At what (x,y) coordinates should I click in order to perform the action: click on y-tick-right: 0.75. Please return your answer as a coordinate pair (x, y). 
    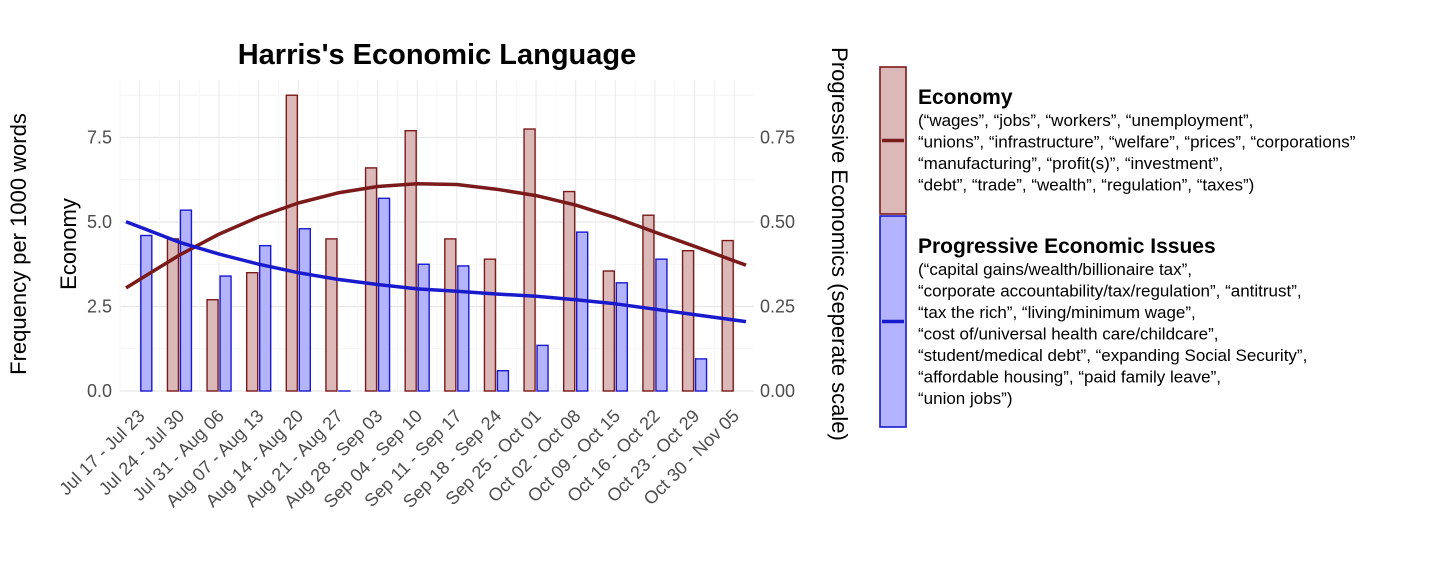
    Looking at the image, I should click on (777, 137).